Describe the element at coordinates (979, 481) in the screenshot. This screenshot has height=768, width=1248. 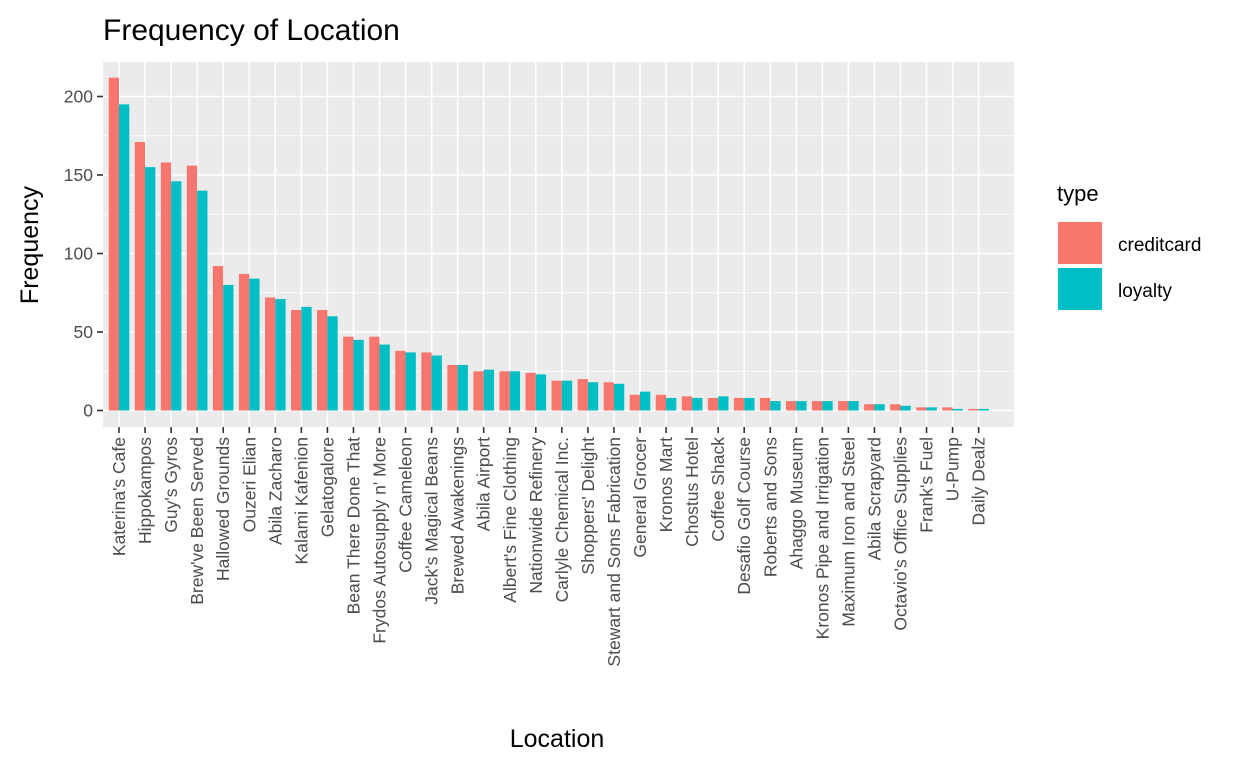
I see `x-tick-label: Daily Dealz` at that location.